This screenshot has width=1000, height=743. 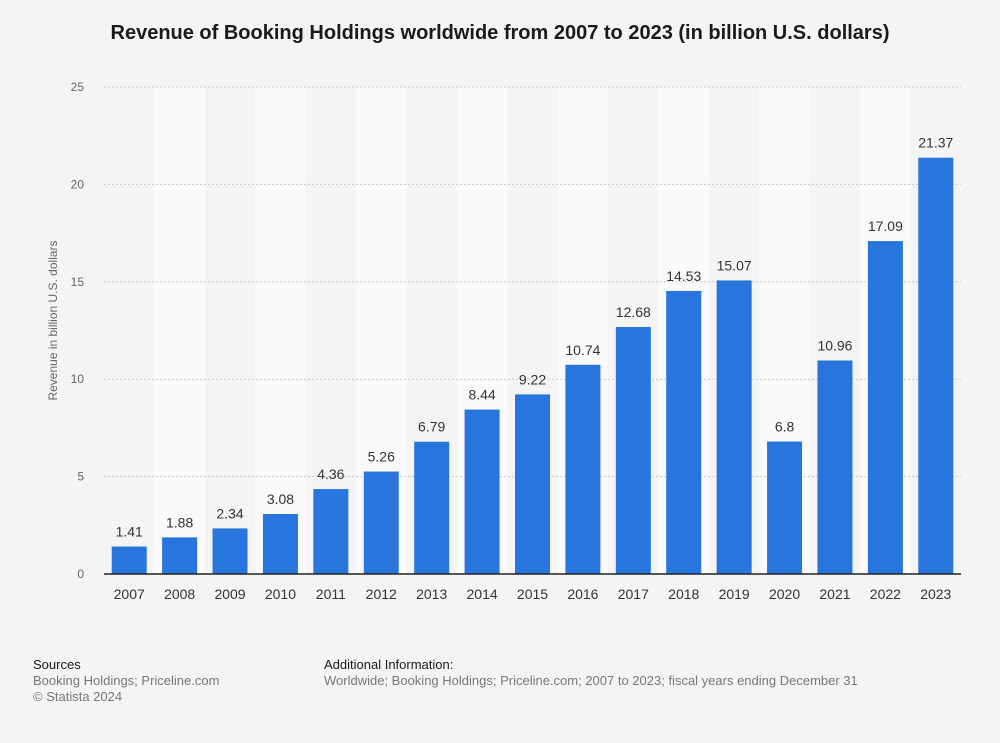 What do you see at coordinates (280, 594) in the screenshot?
I see `x-tick-label: 2010` at bounding box center [280, 594].